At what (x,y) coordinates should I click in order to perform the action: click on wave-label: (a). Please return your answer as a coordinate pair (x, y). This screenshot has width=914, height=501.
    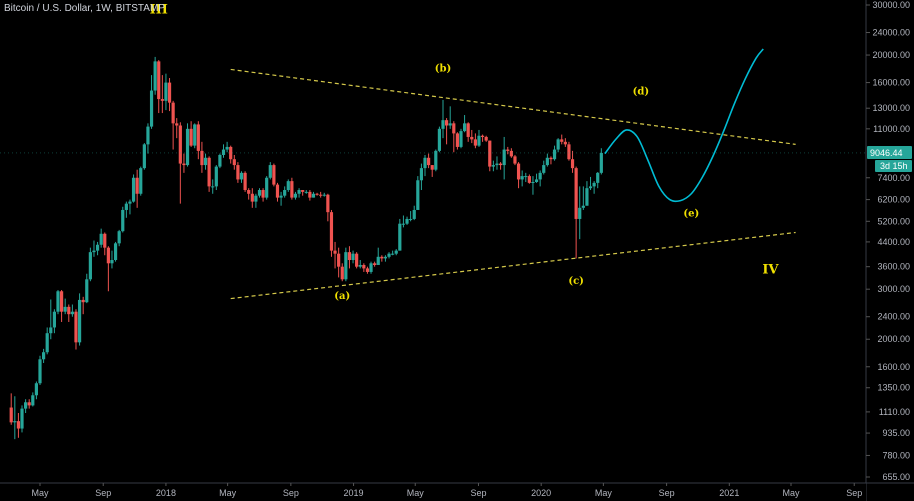
    Looking at the image, I should click on (342, 296).